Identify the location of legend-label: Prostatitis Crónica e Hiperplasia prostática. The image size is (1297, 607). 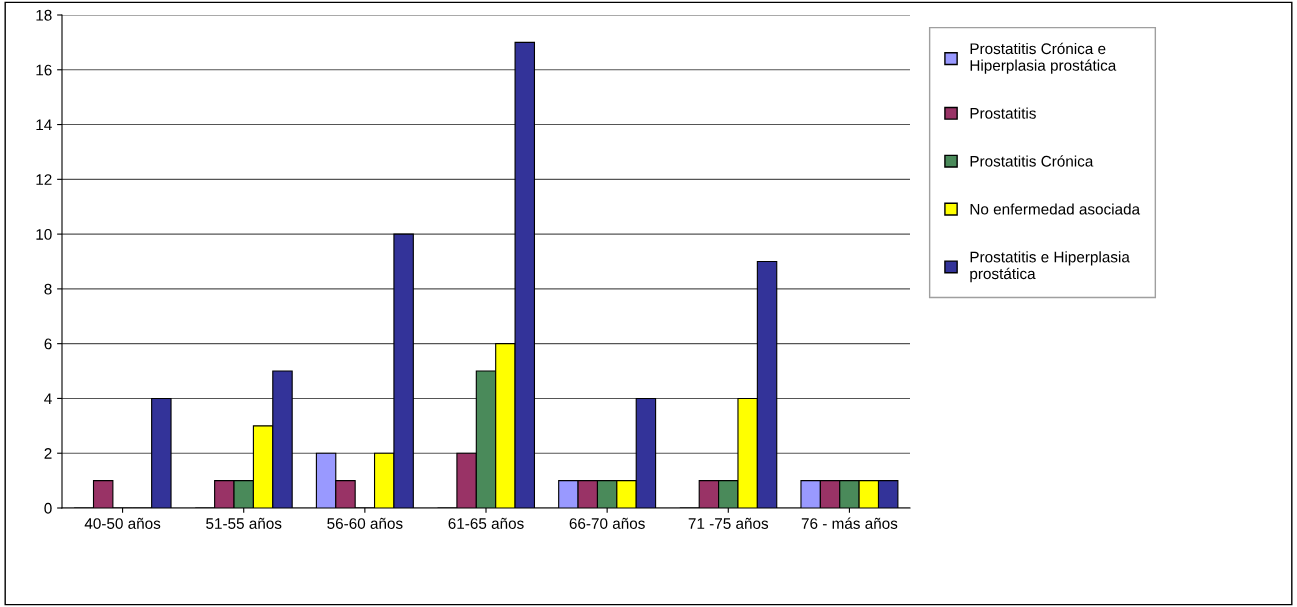
(1043, 58).